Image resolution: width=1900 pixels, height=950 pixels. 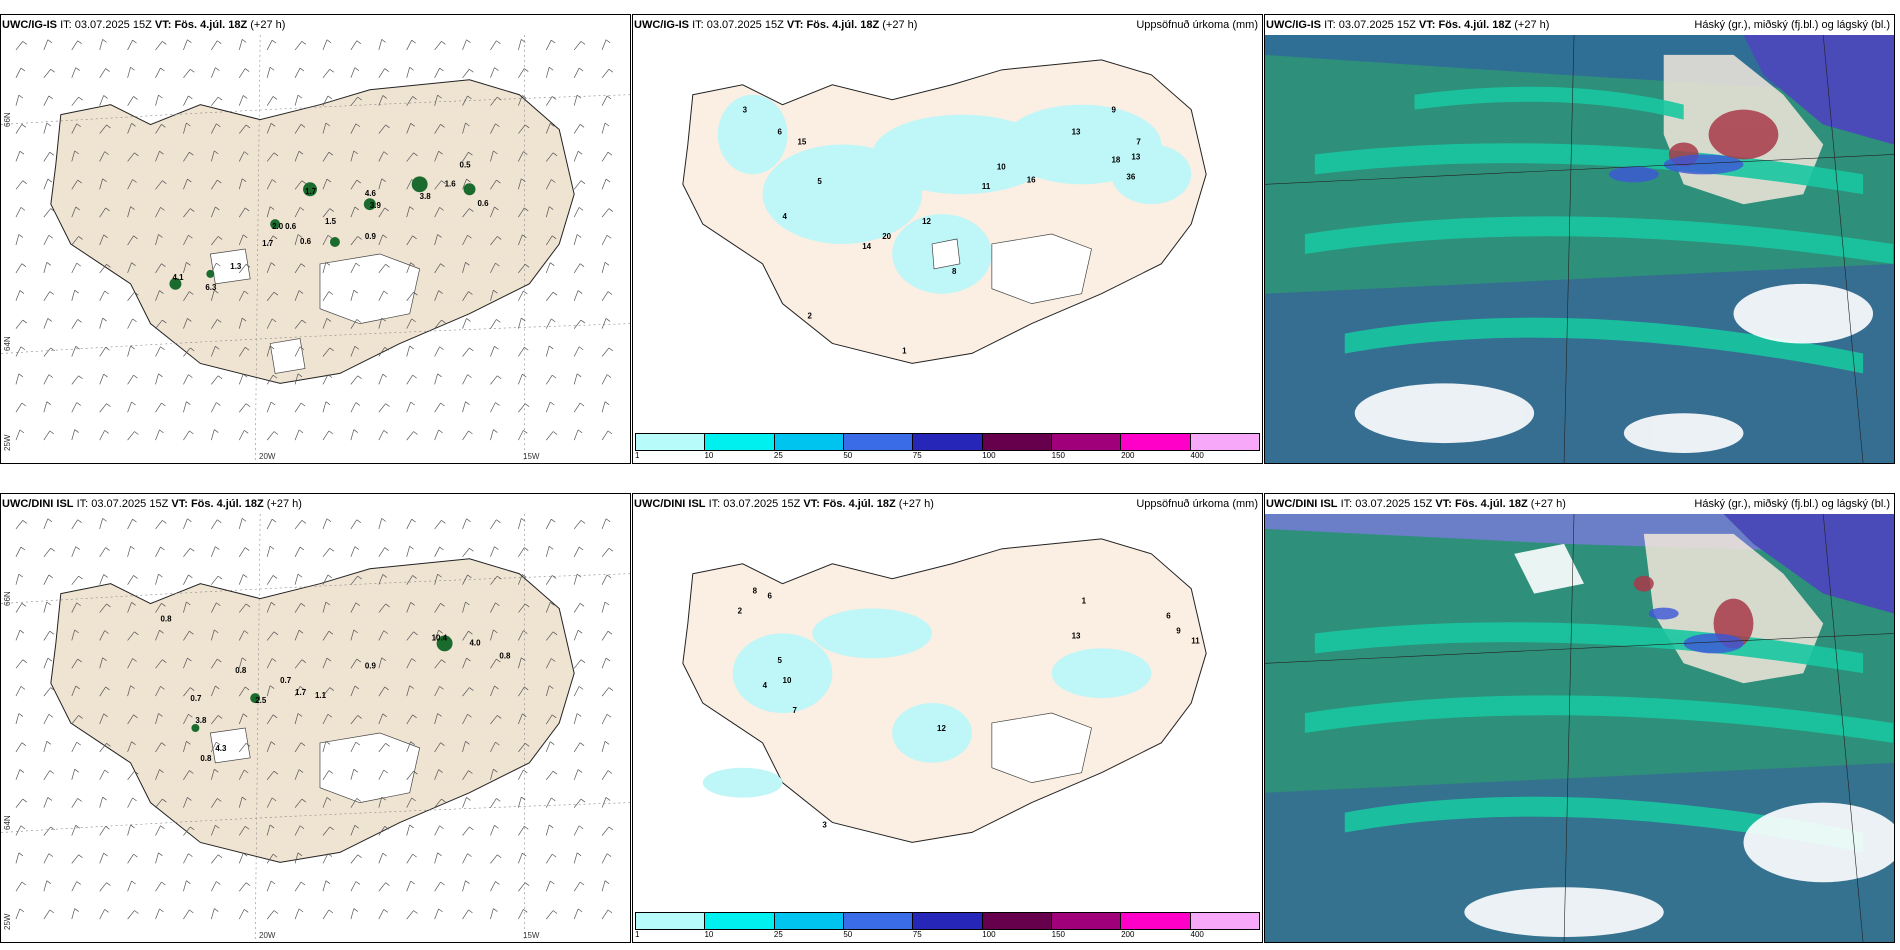 I want to click on cloud-map, so click(x=1579, y=249).